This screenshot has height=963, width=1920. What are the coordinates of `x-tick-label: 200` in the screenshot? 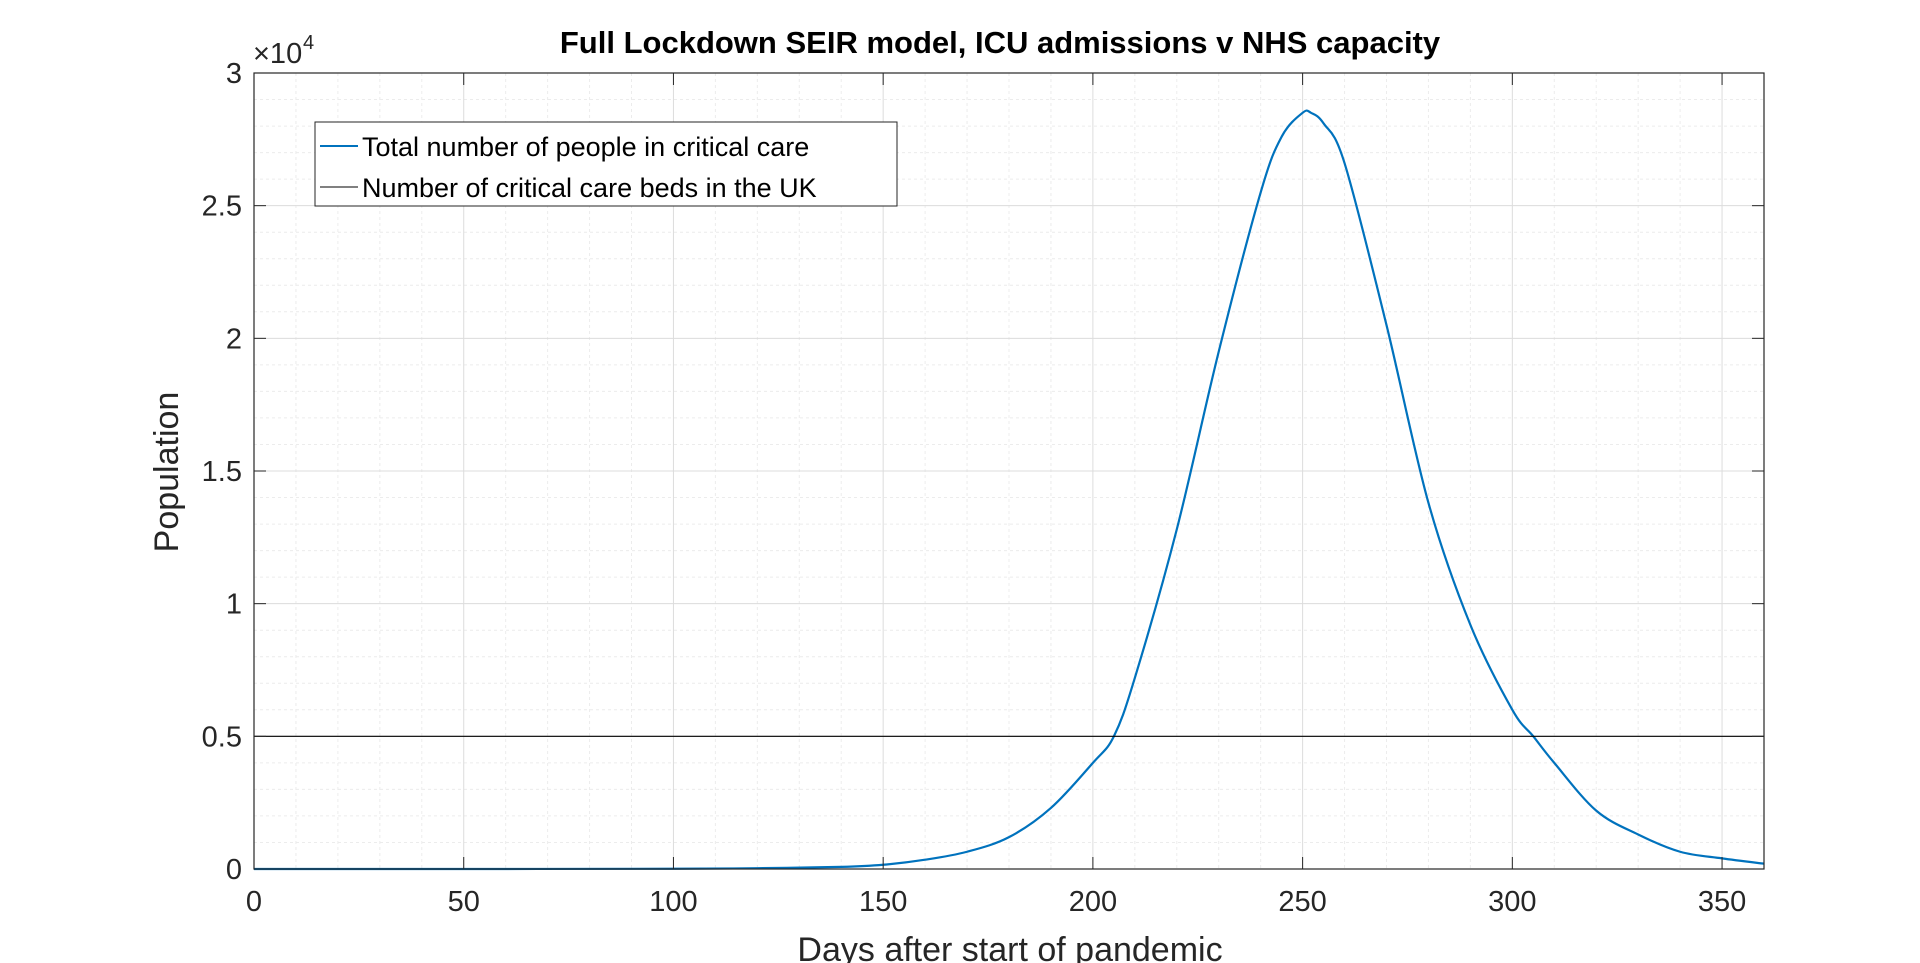 It's located at (1093, 902).